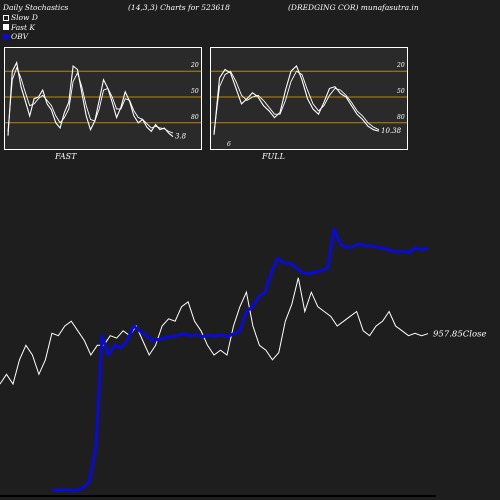 This screenshot has width=500, height=500. I want to click on fast-stochastic-chart: 80 50 20 3.8, so click(103, 100).